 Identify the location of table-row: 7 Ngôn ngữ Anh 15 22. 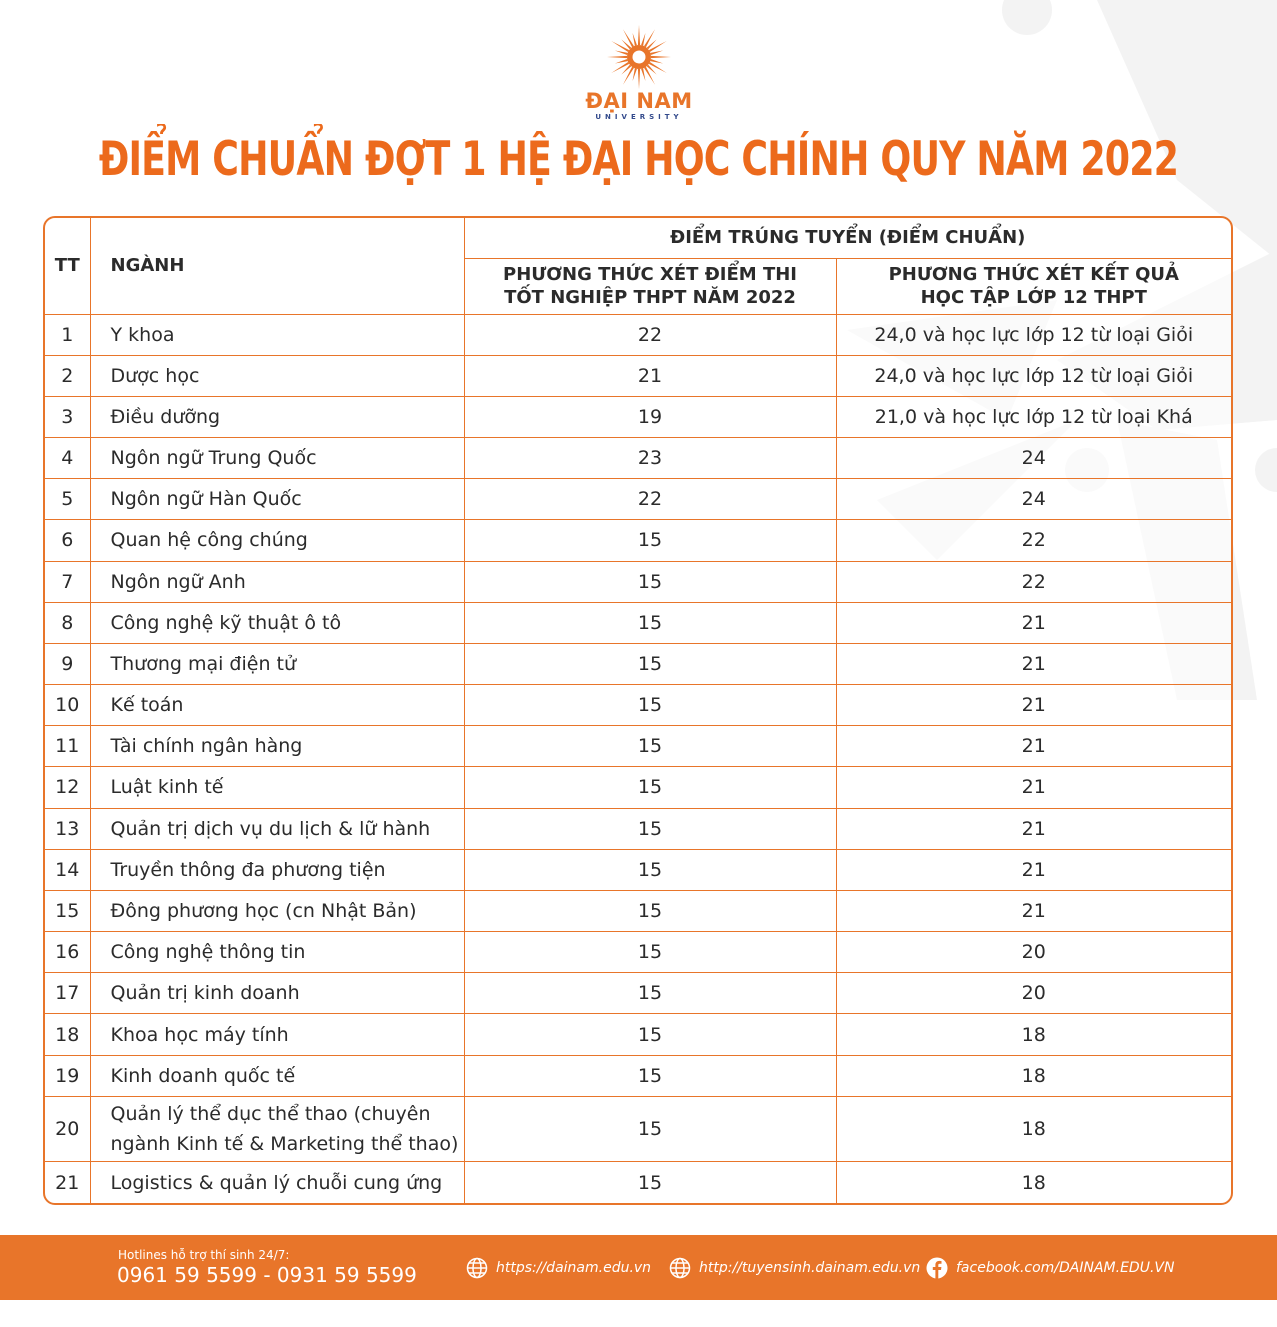
(638, 581).